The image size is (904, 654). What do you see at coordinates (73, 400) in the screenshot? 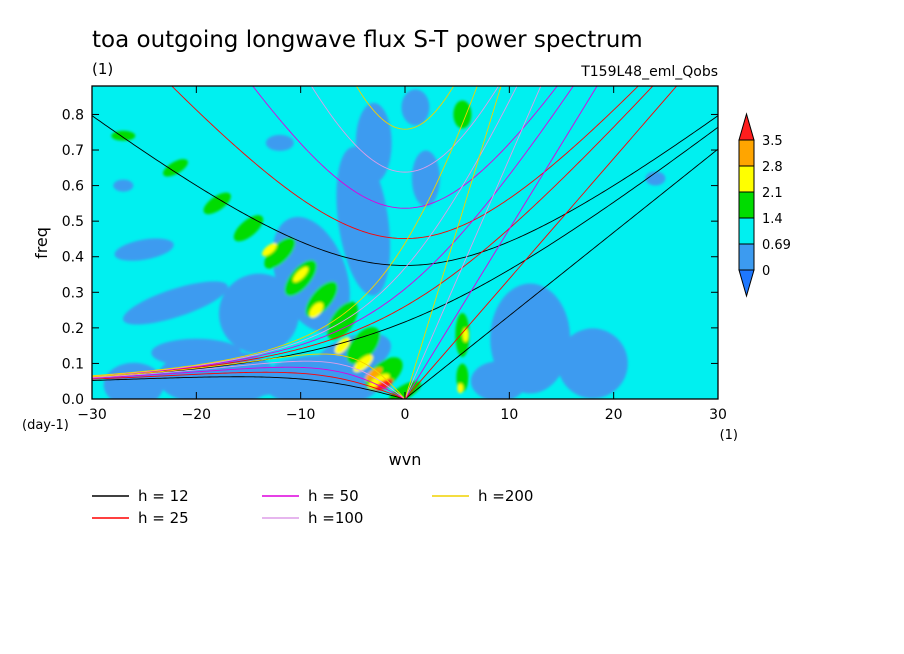
I see `y-tick-label: 0.0` at bounding box center [73, 400].